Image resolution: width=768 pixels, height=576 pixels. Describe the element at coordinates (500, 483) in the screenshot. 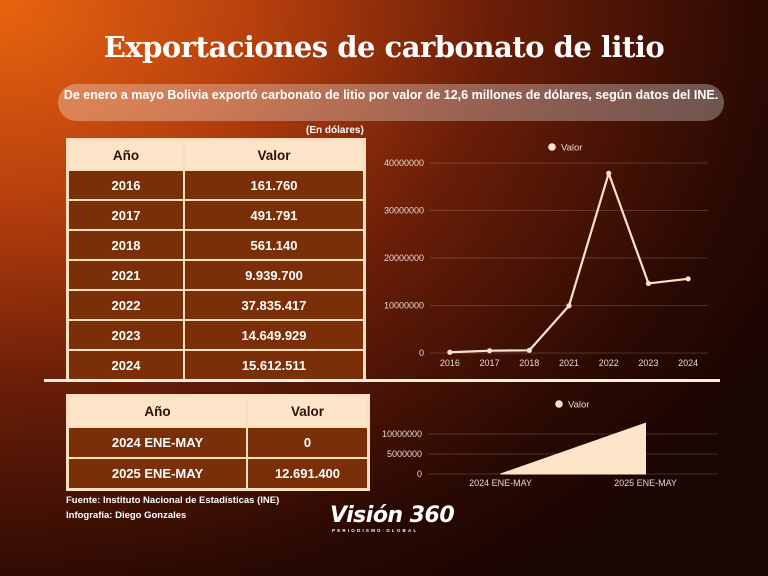

I see `x-tick-label: 2024 ENE-MAY` at that location.